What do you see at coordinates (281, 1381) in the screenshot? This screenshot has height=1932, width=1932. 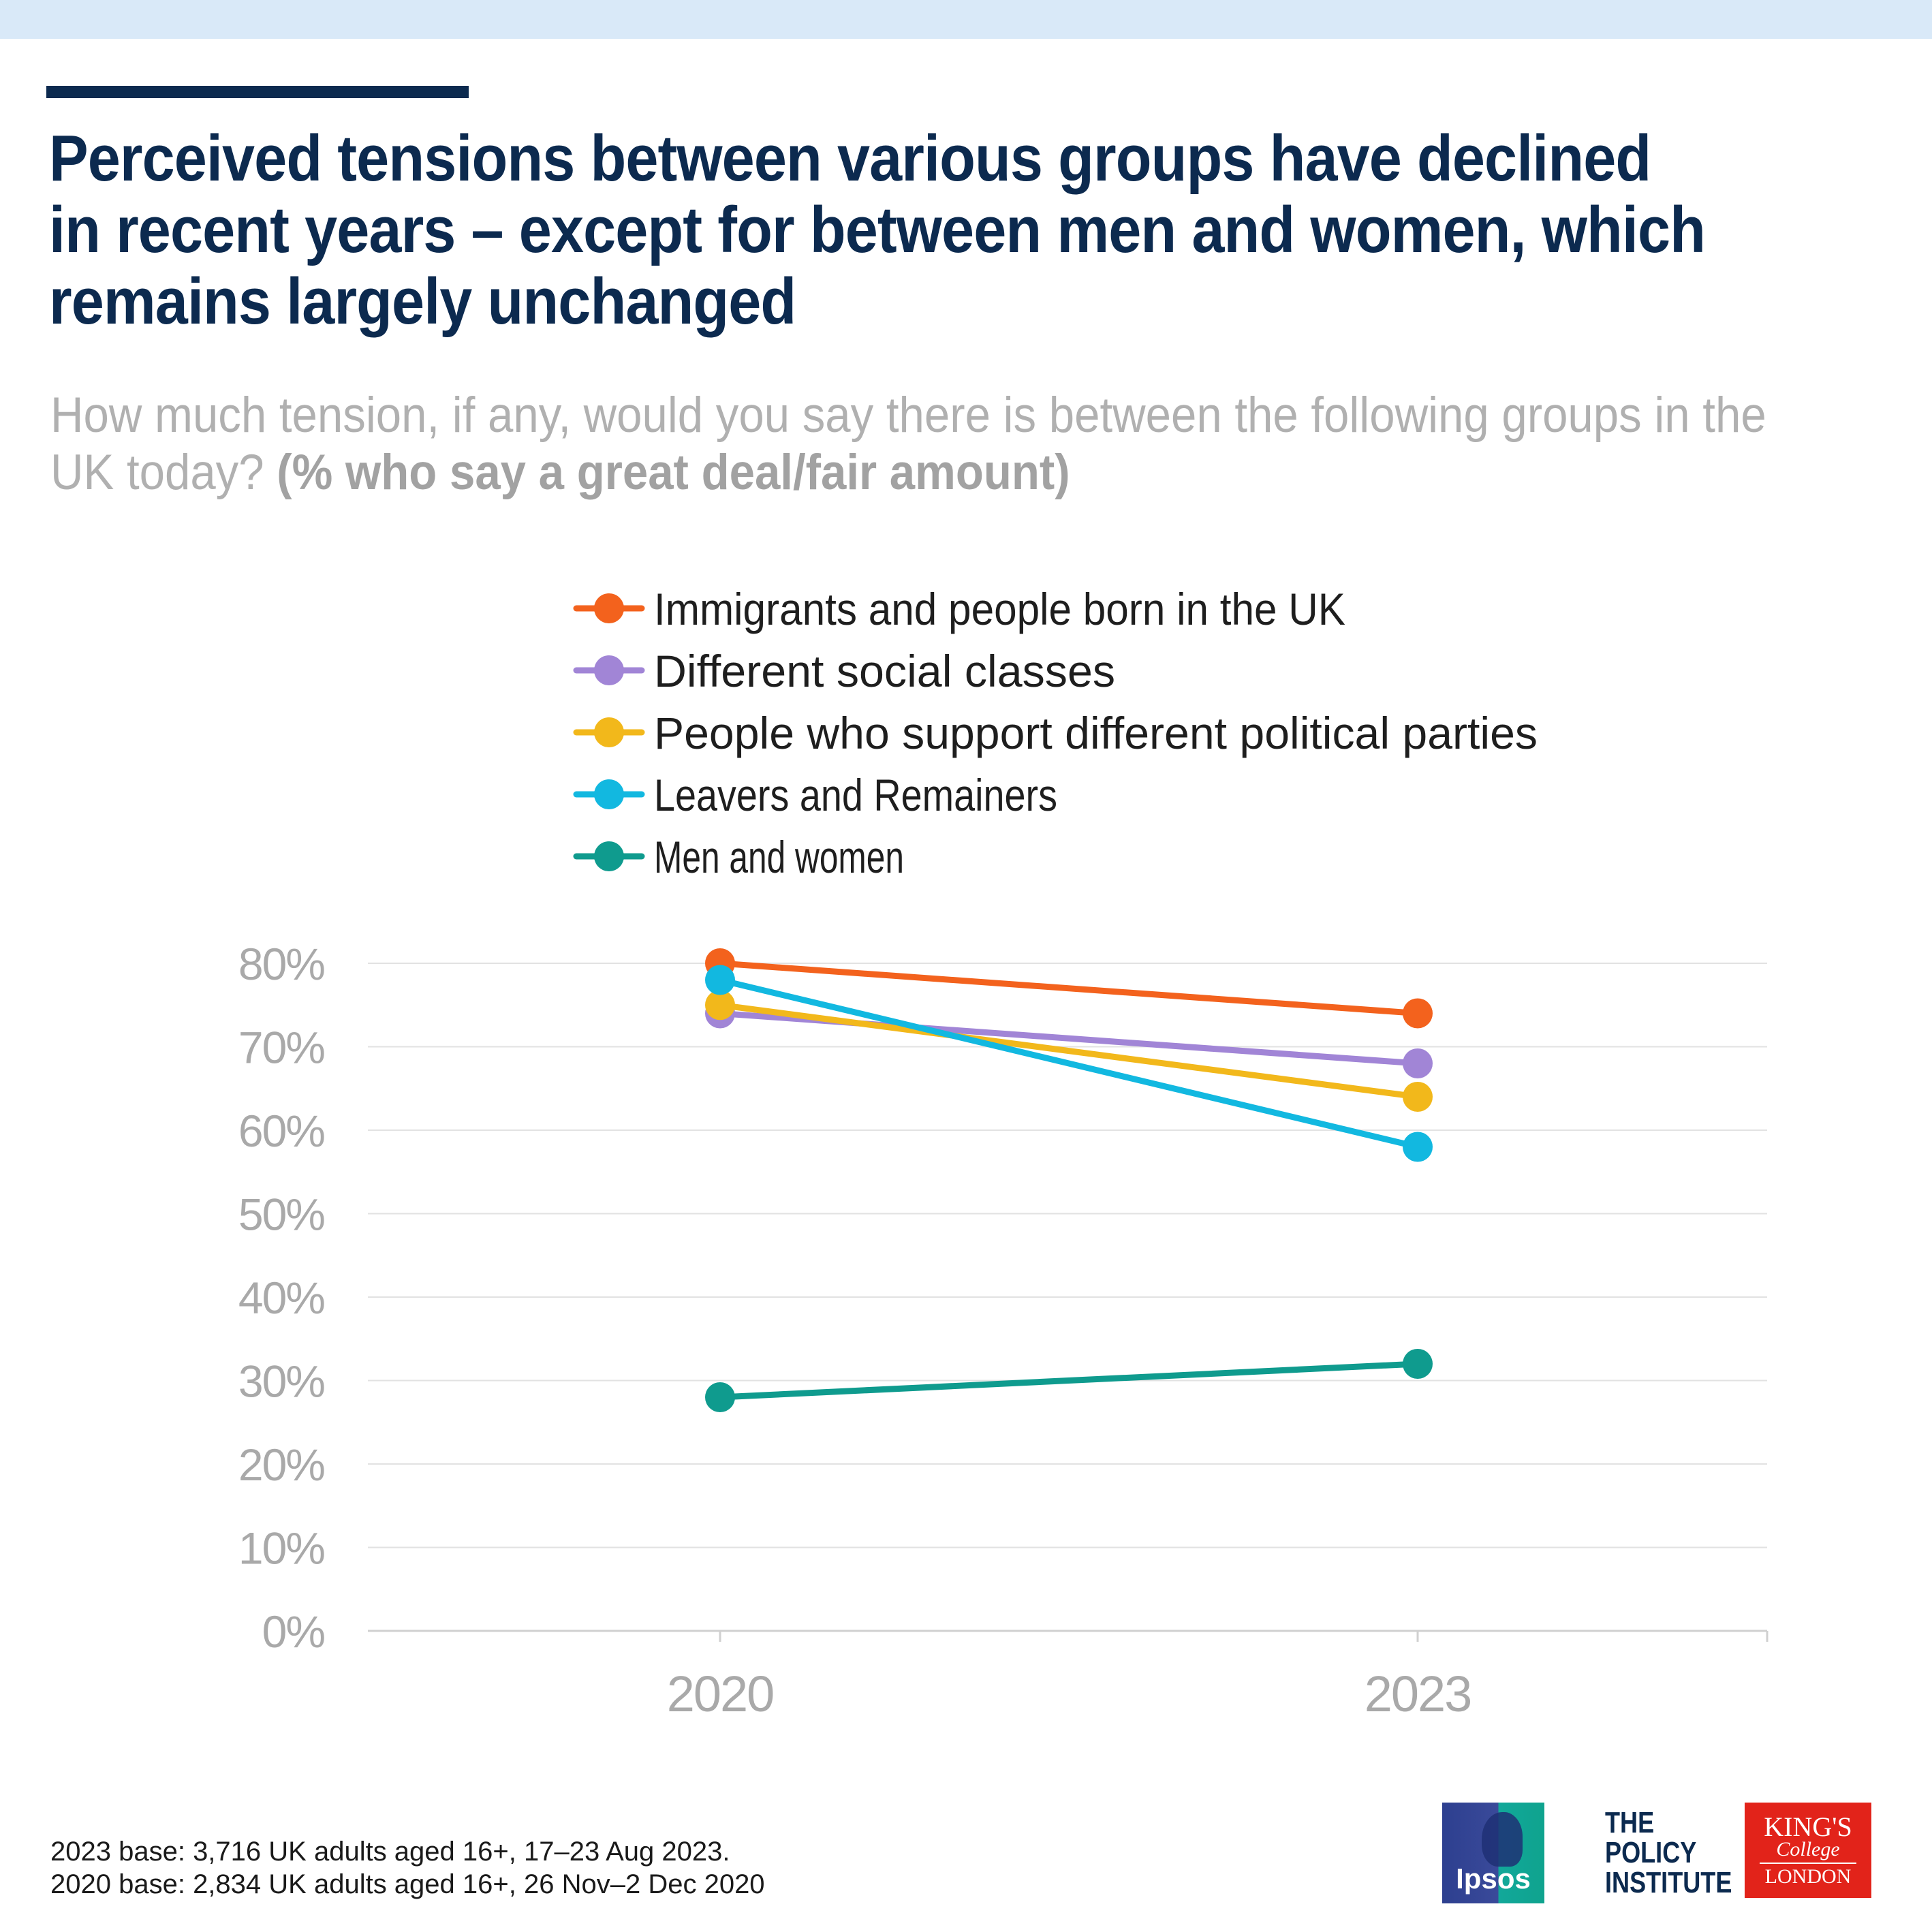 I see `y-tick-label: 30%` at bounding box center [281, 1381].